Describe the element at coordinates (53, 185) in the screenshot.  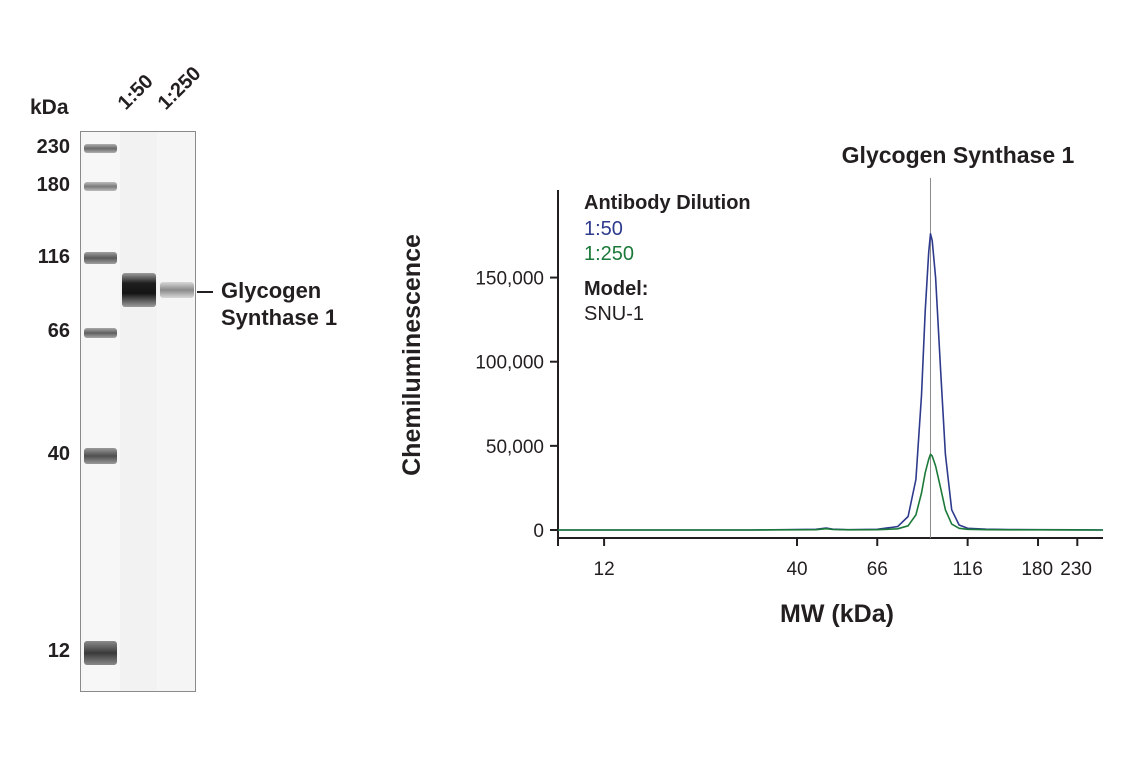
I see `marker-label-180: 180` at that location.